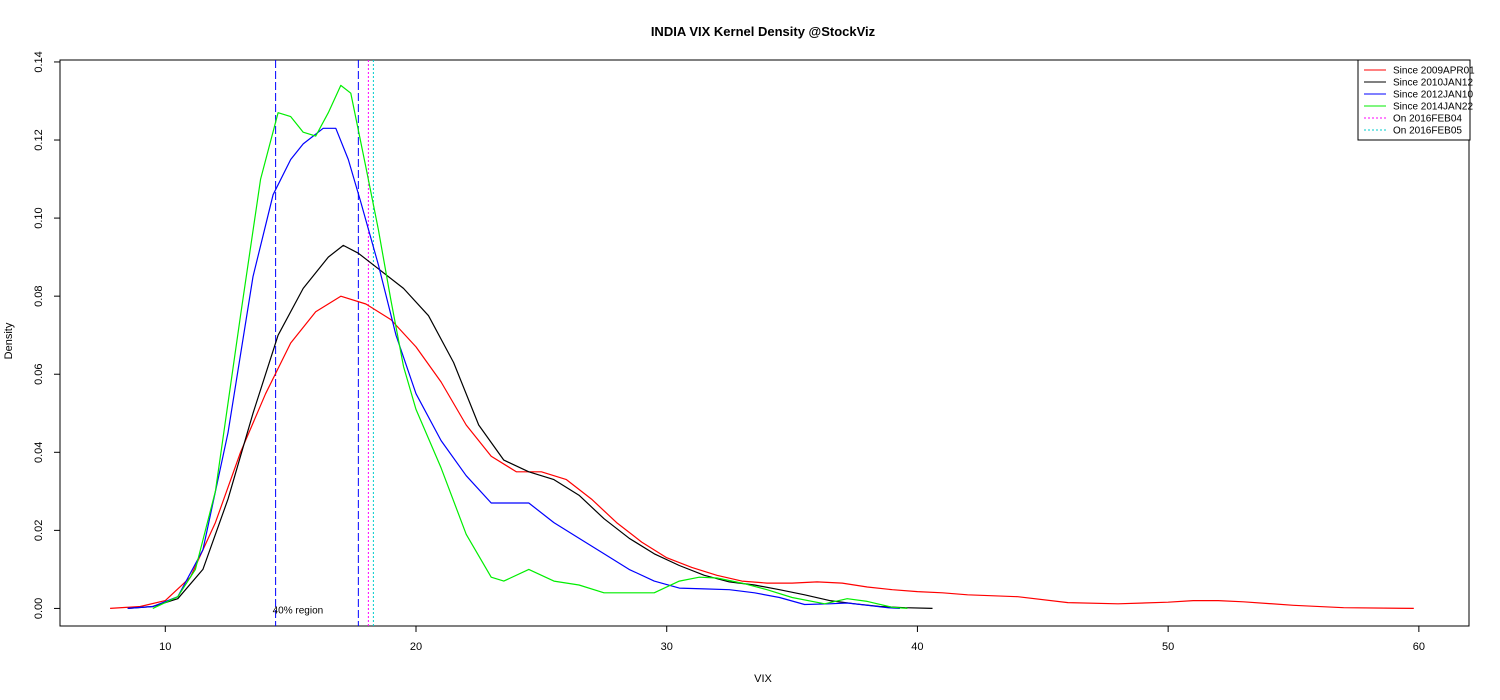 The image size is (1500, 700). I want to click on y-tick-label: 0.06, so click(39, 374).